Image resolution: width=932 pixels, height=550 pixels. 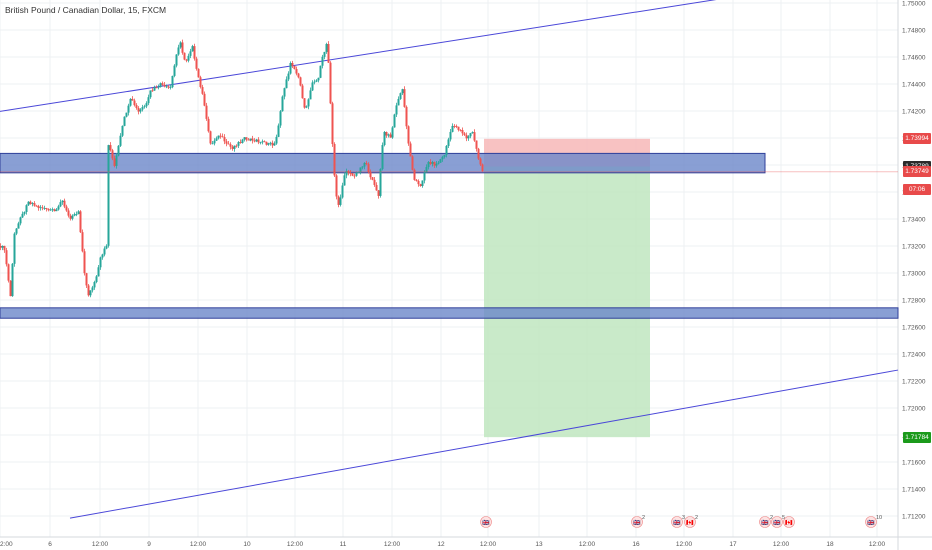 What do you see at coordinates (914, 4) in the screenshot?
I see `y-tick-label: 1.75000` at bounding box center [914, 4].